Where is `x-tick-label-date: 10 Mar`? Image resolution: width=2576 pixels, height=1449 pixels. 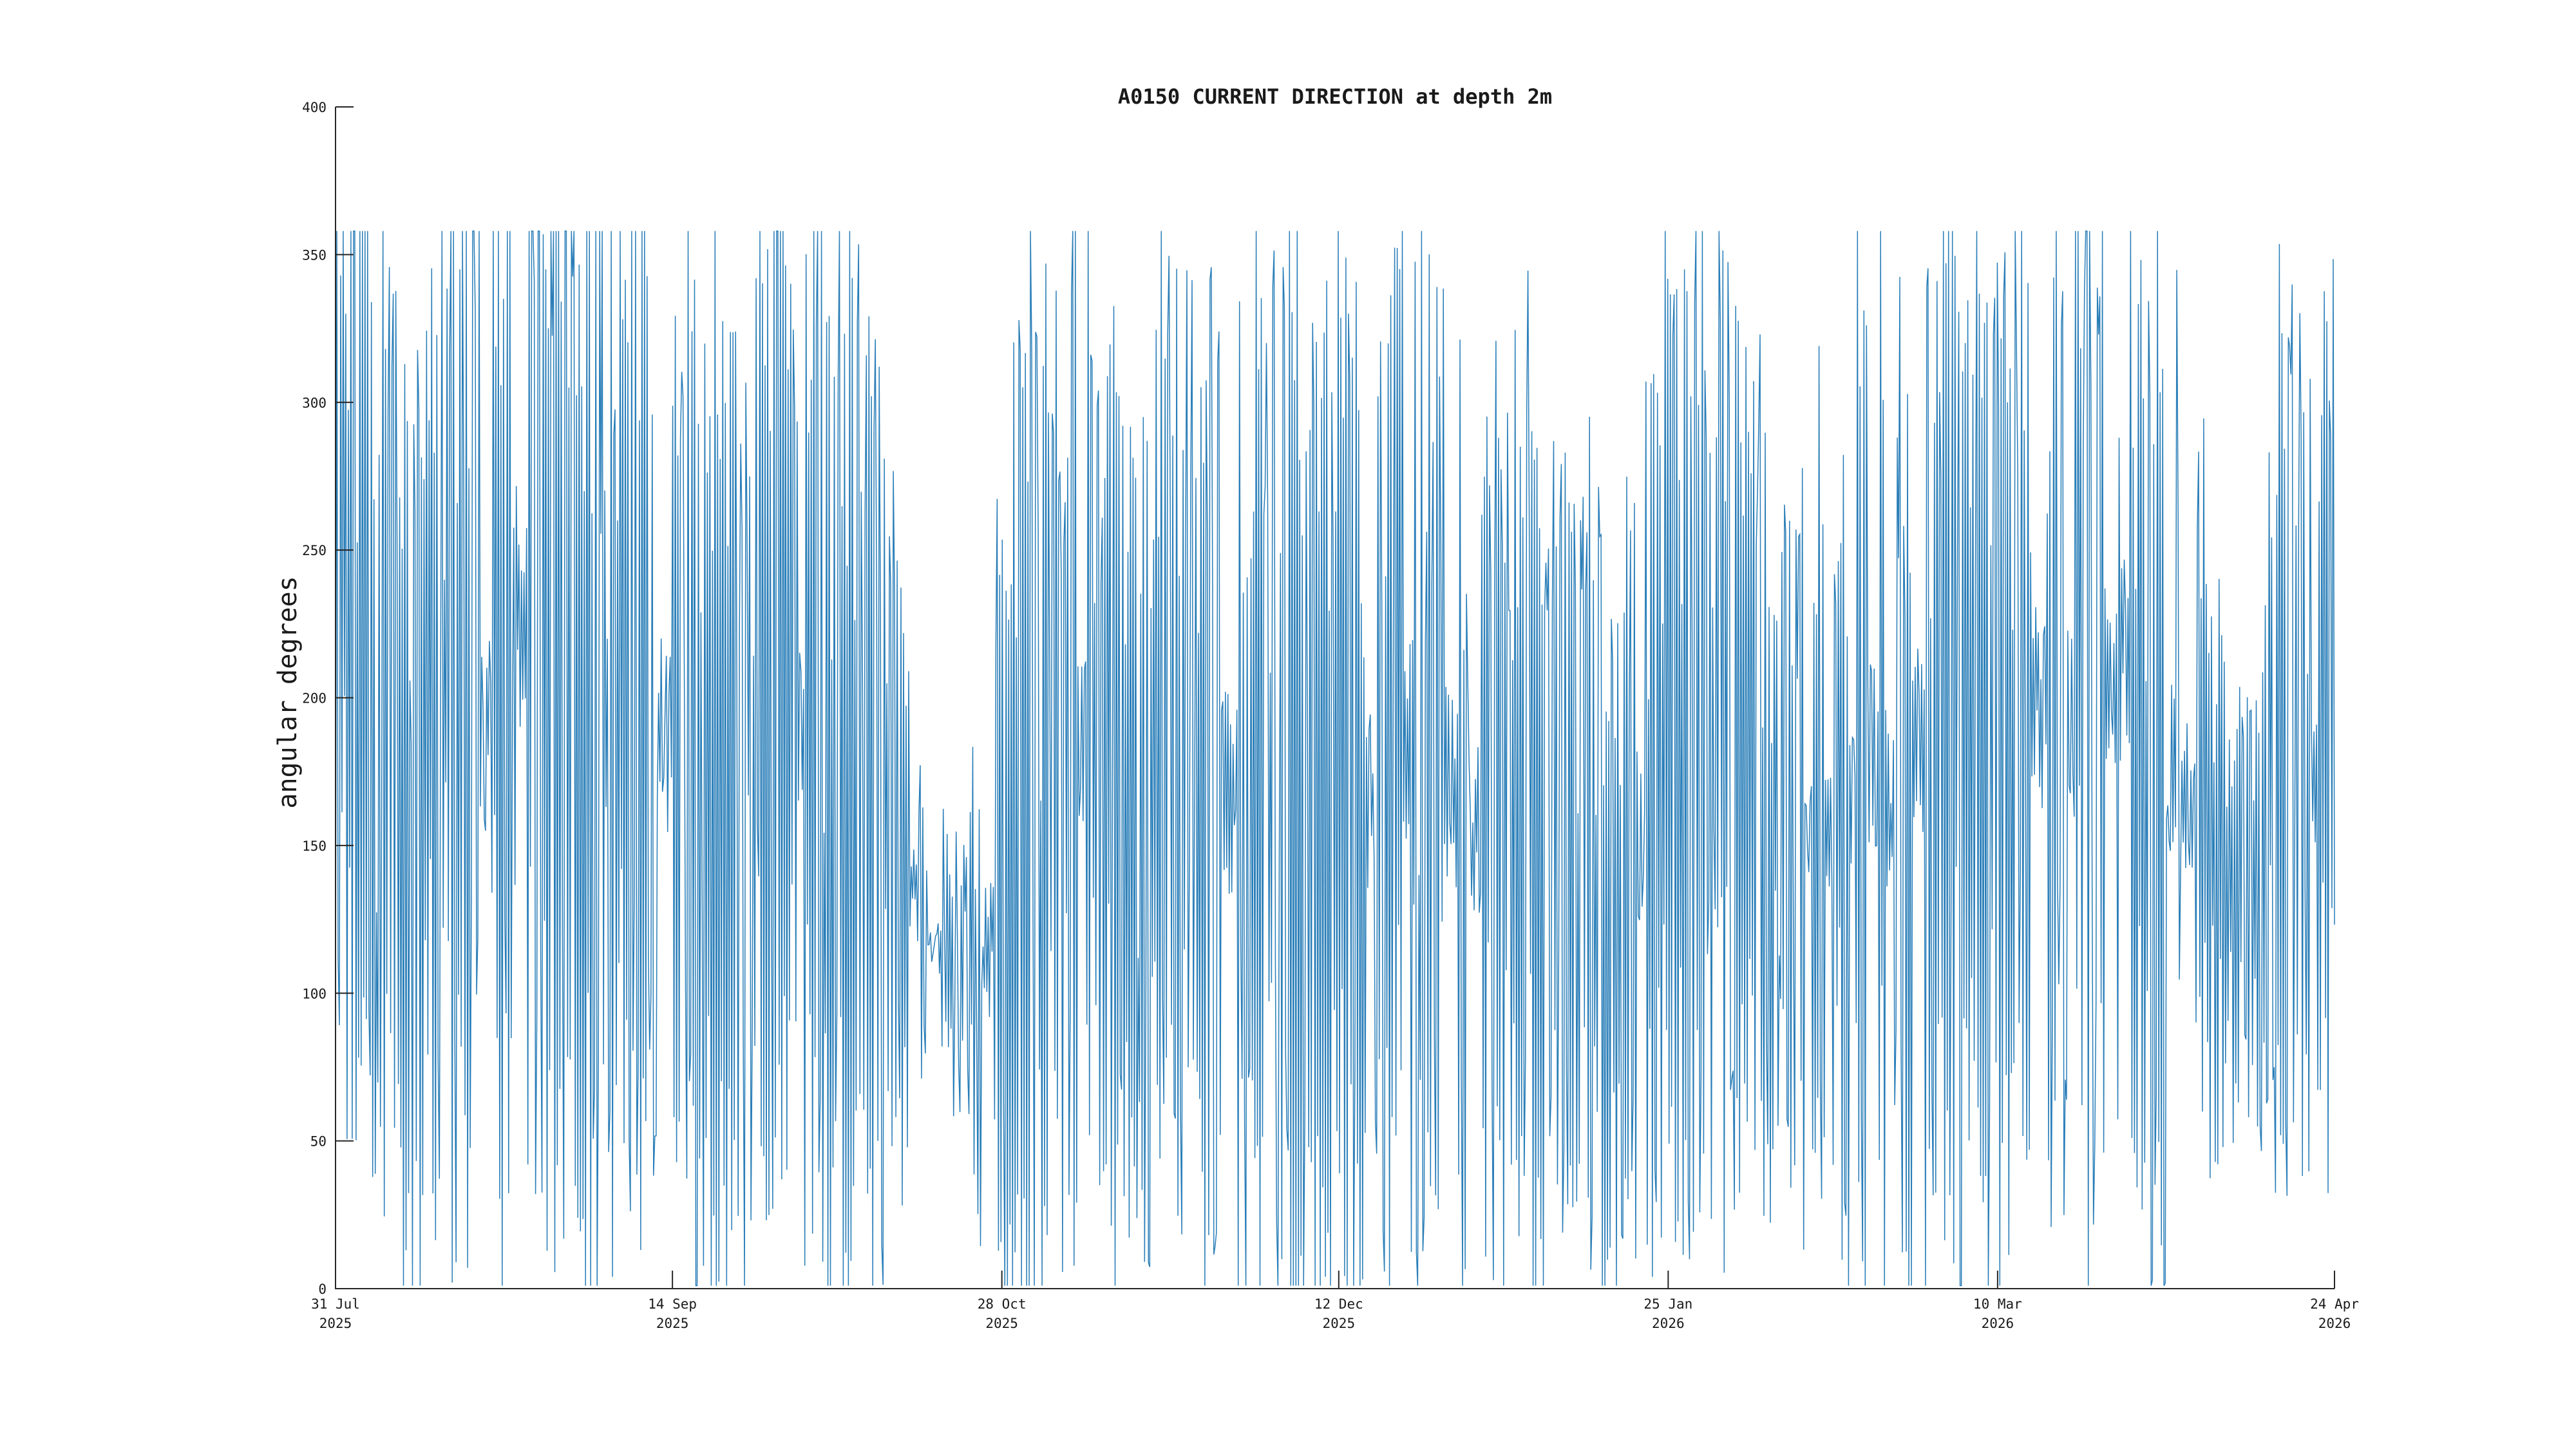
x-tick-label-date: 10 Mar is located at coordinates (1997, 1304).